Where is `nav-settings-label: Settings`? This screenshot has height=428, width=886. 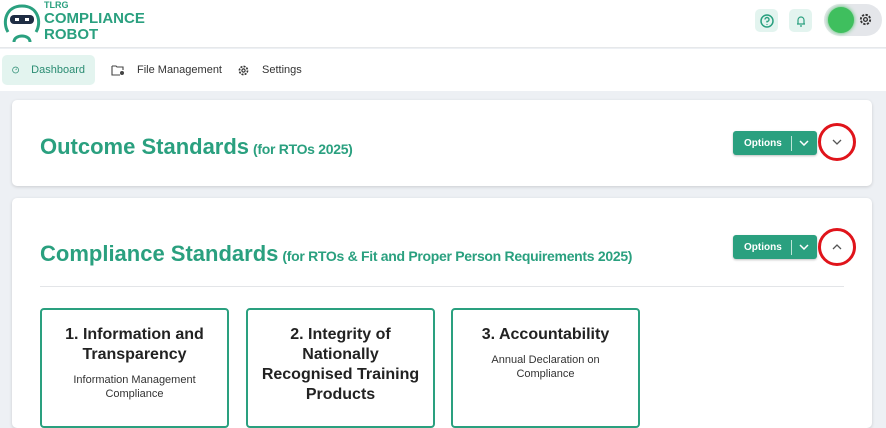 nav-settings-label: Settings is located at coordinates (282, 70).